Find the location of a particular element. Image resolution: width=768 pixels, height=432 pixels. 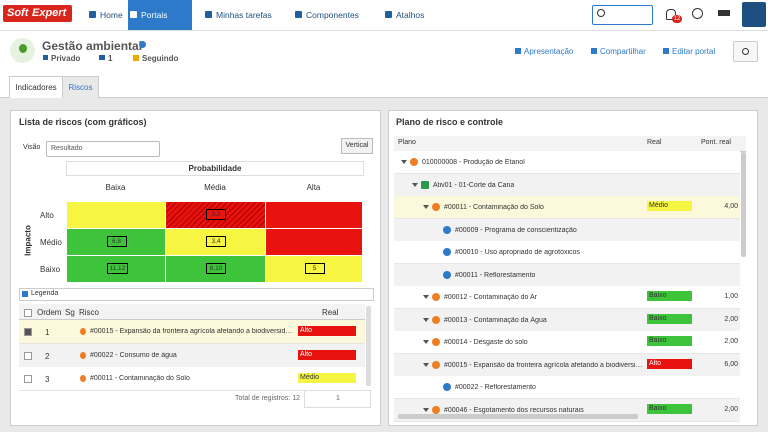

column-header: Real is located at coordinates (654, 142).